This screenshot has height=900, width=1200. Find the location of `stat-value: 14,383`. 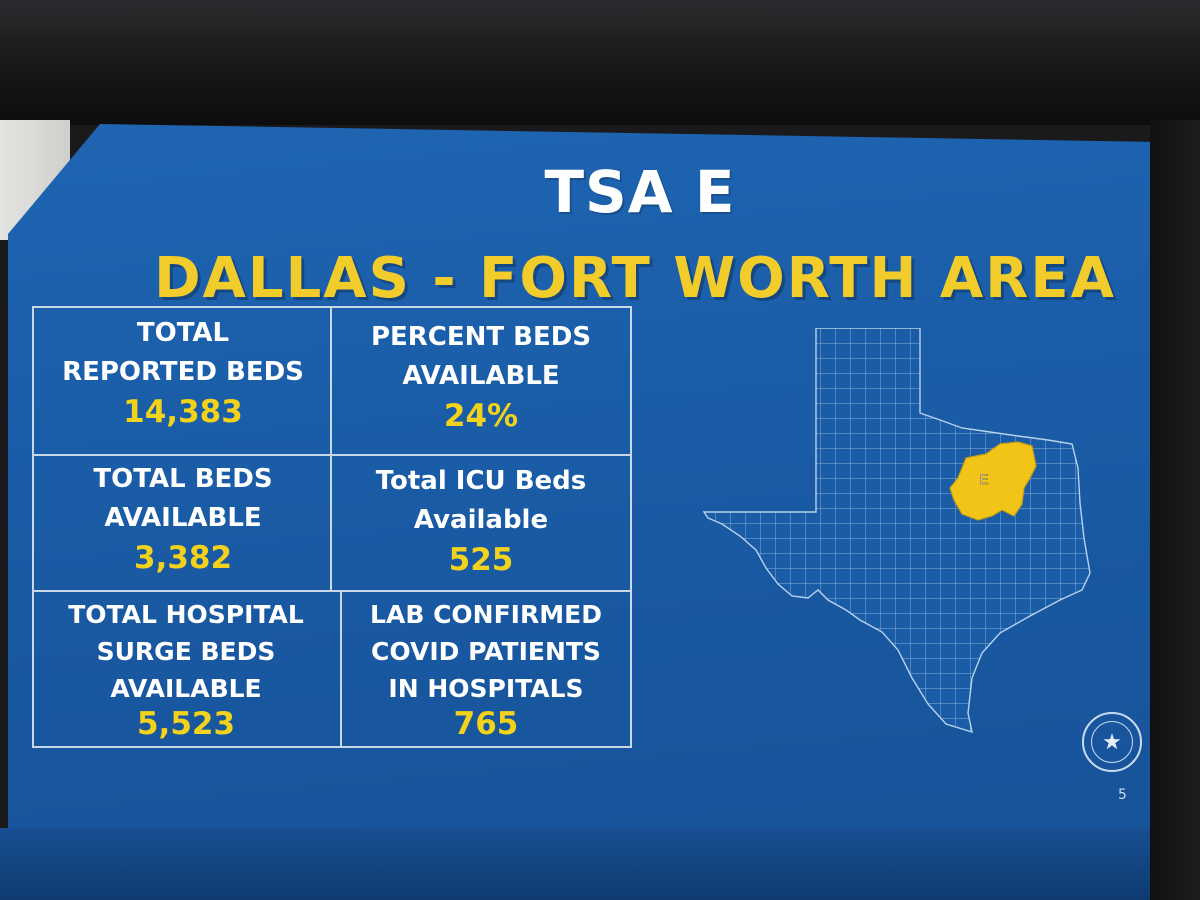

stat-value: 14,383 is located at coordinates (183, 412).